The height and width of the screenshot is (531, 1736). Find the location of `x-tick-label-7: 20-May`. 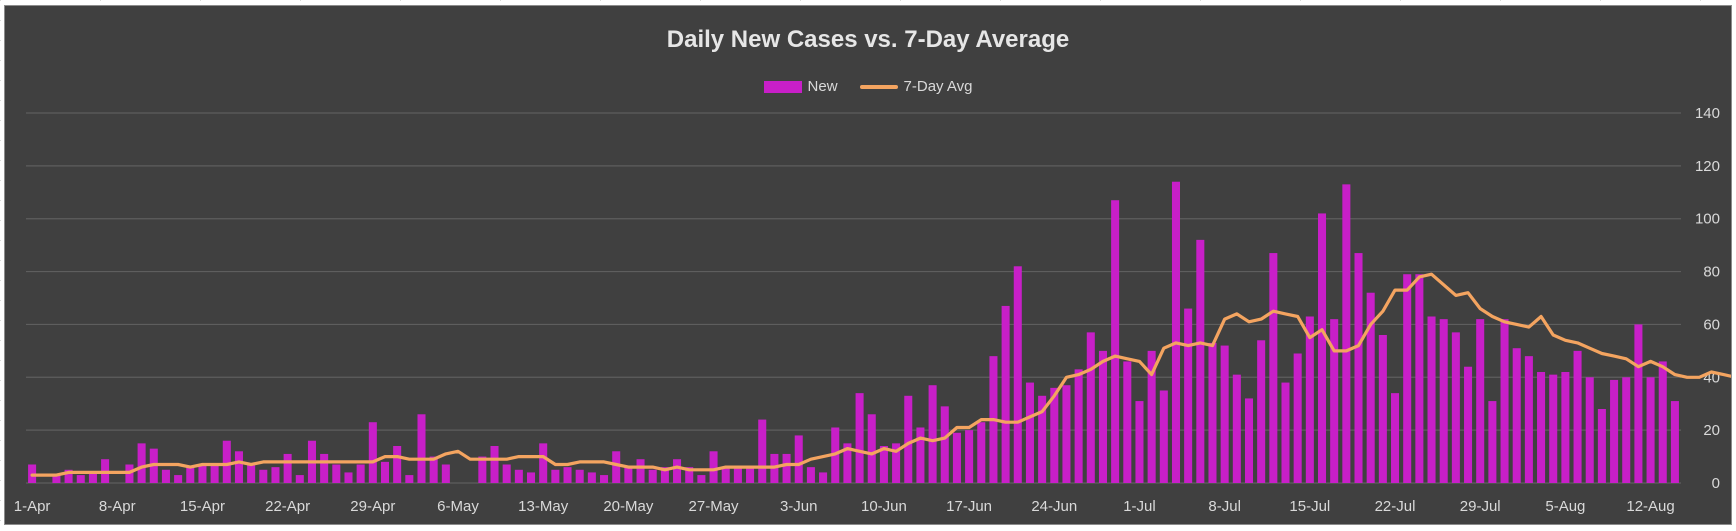

x-tick-label-7: 20-May is located at coordinates (628, 506).